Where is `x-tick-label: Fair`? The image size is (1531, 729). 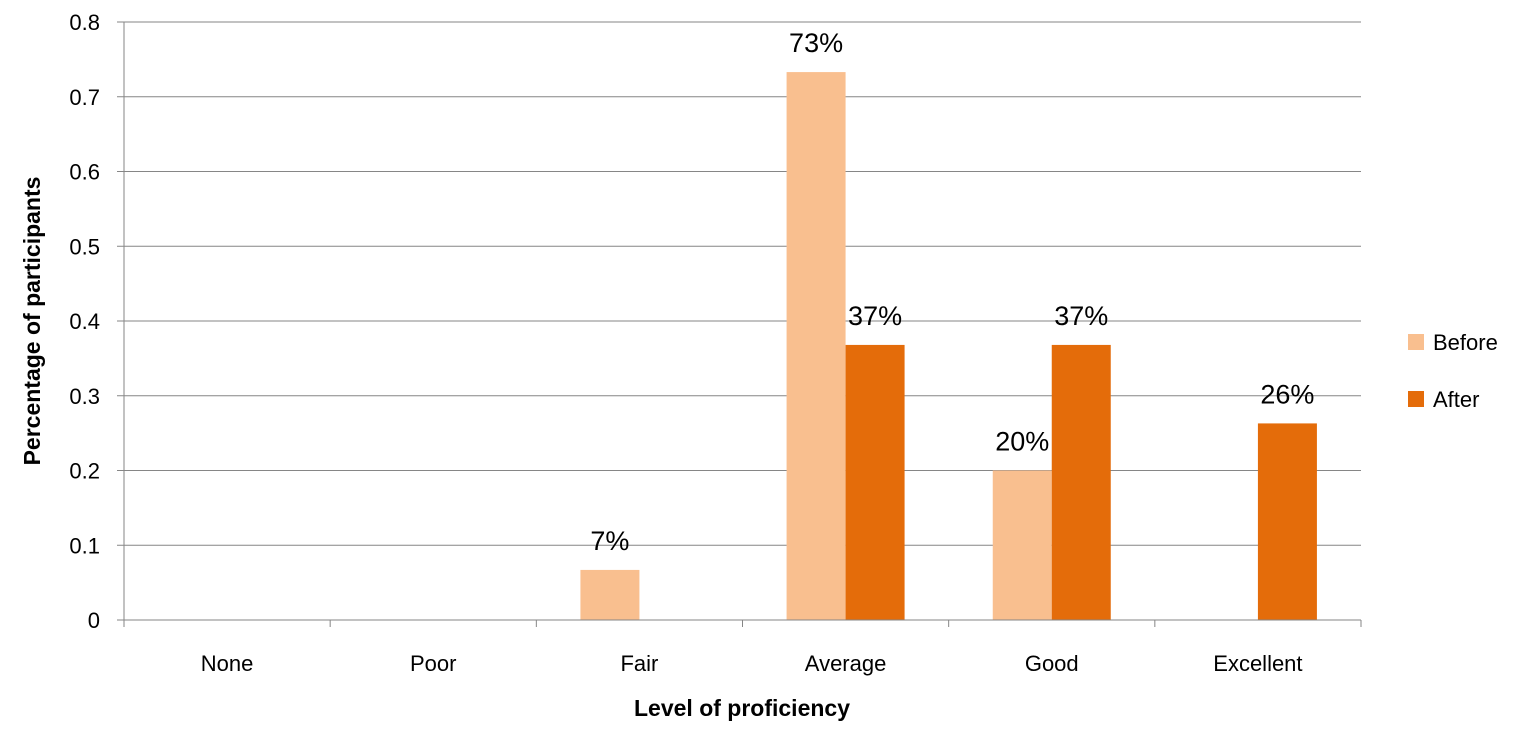
x-tick-label: Fair is located at coordinates (639, 663).